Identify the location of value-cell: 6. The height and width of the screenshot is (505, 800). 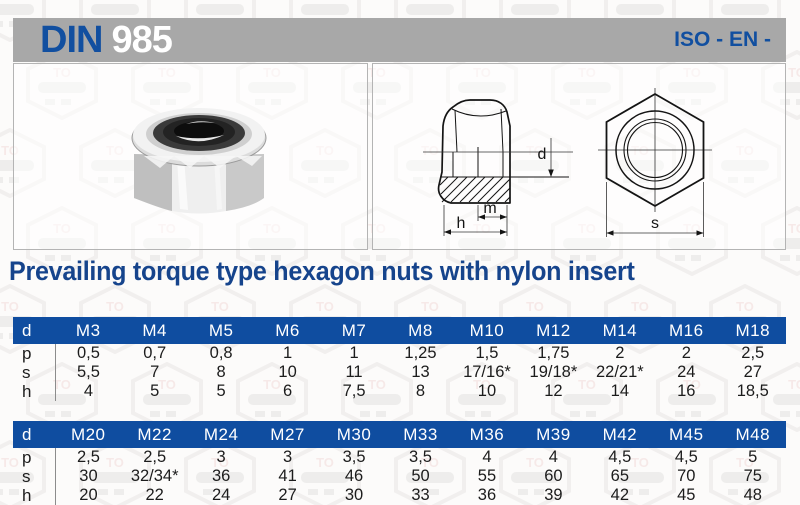
(287, 391).